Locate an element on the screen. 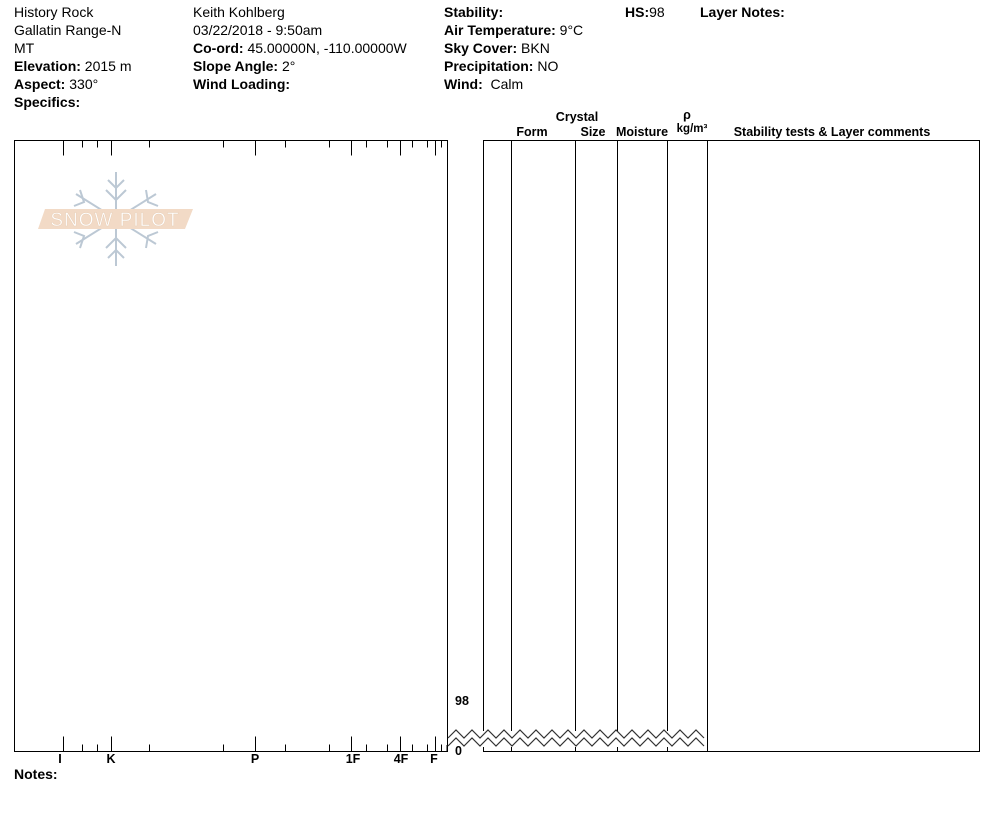  layer-notes-label: Layer Notes: is located at coordinates (742, 12).